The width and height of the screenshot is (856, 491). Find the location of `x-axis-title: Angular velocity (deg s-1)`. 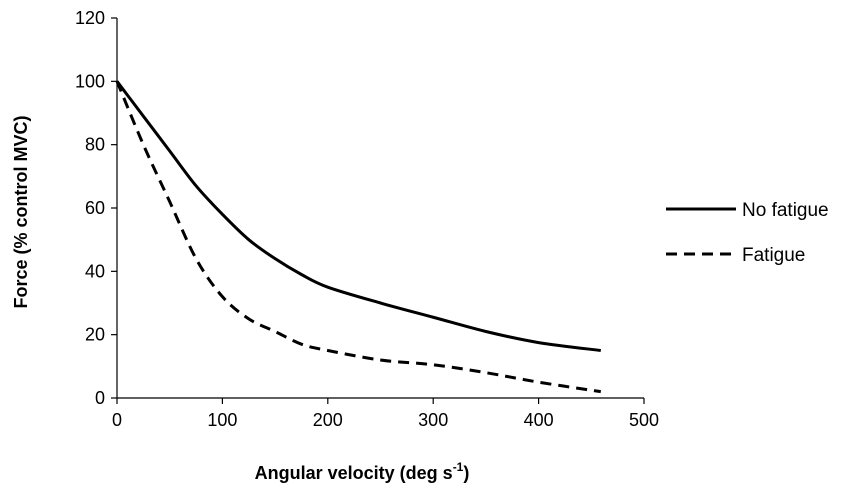

x-axis-title: Angular velocity (deg s-1) is located at coordinates (362, 471).